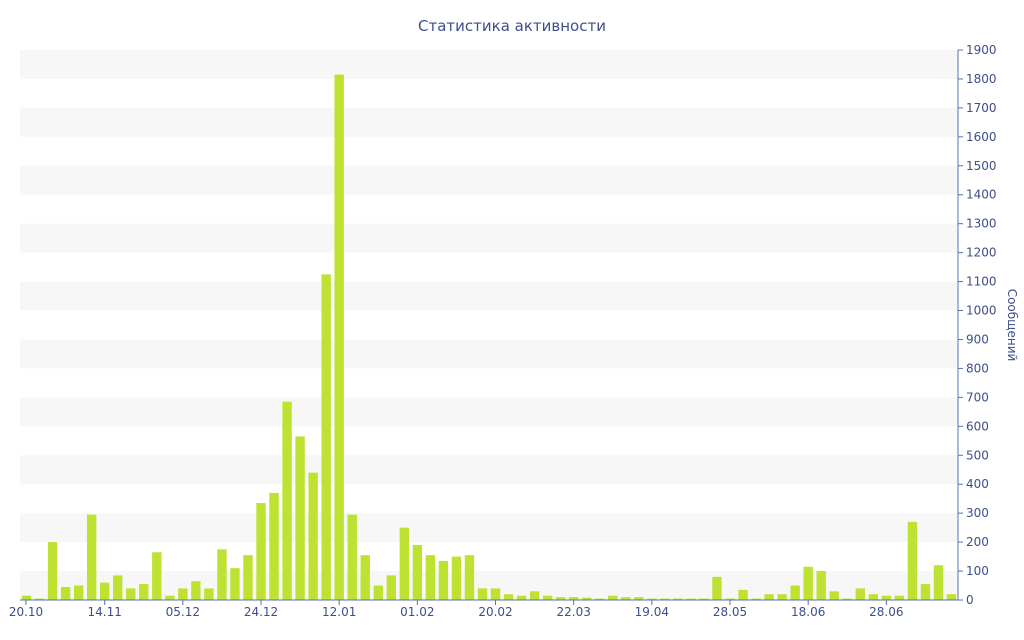 This screenshot has height=640, width=1024. I want to click on y-tick-label: 1900, so click(981, 50).